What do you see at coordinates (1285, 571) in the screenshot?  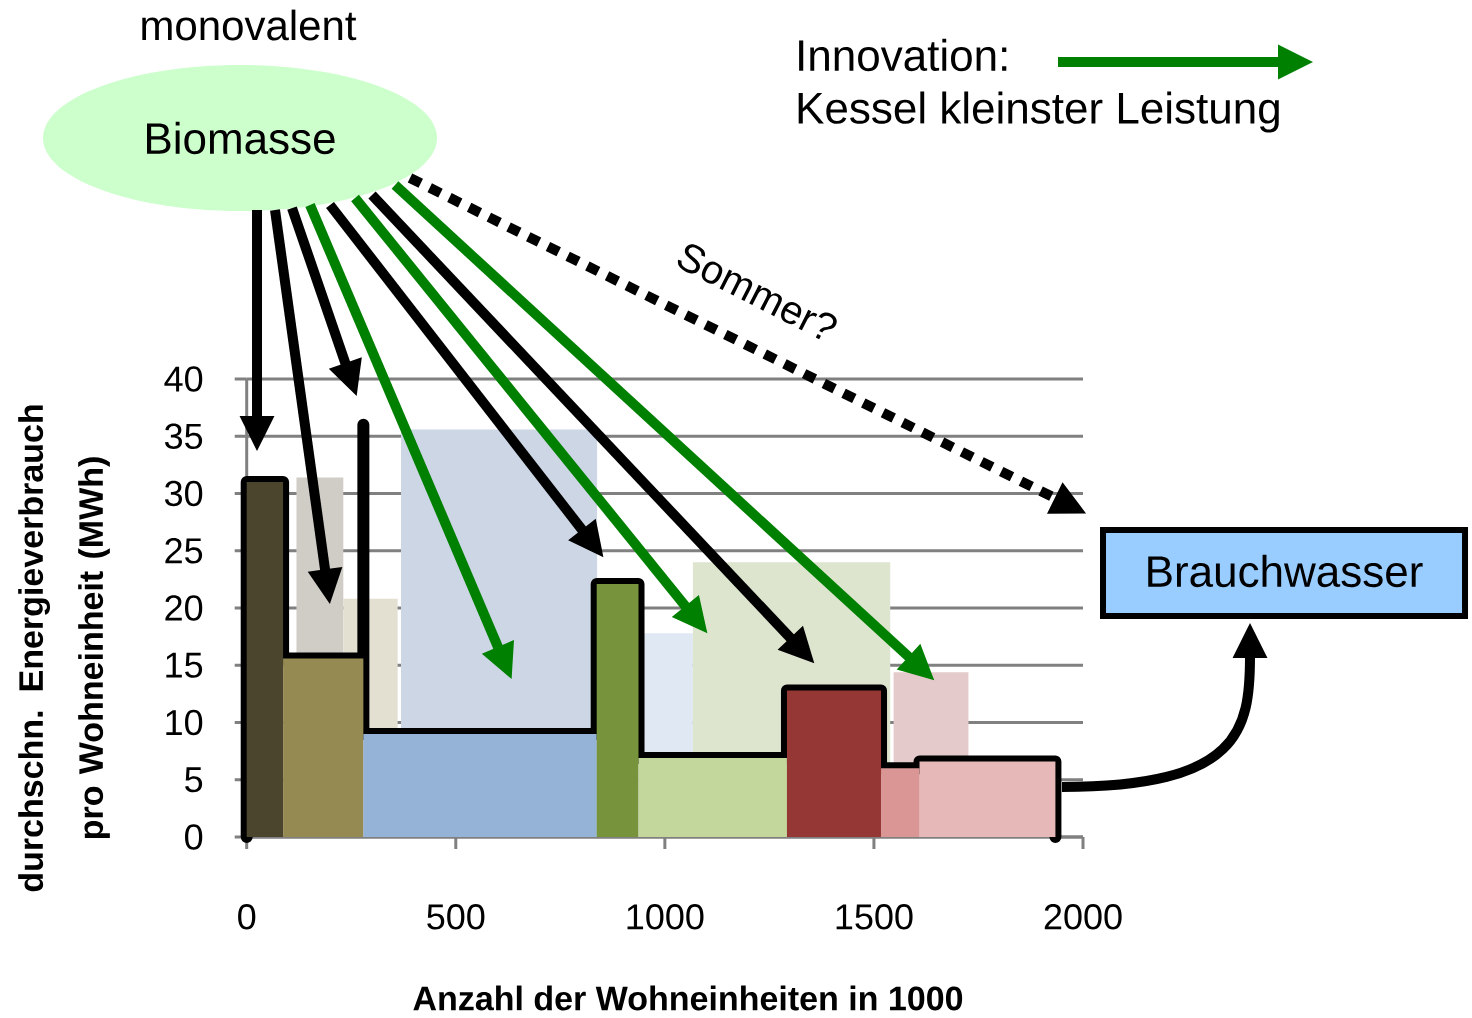 I see `text: Brauchwasser` at bounding box center [1285, 571].